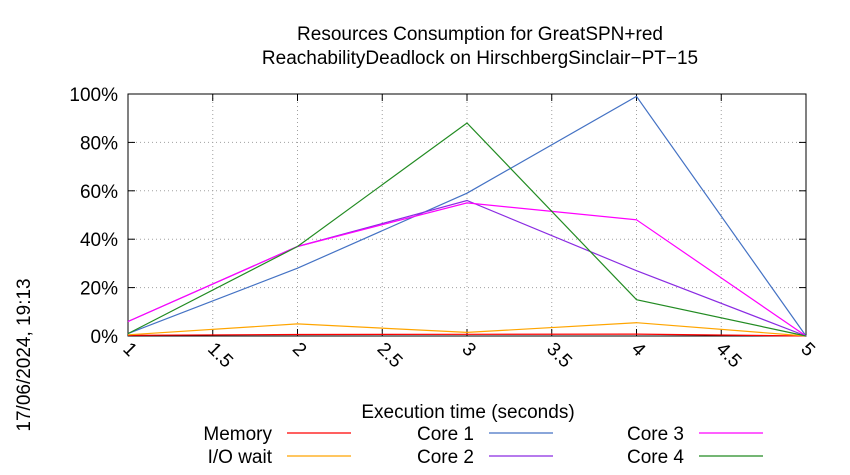 This screenshot has width=850, height=475. I want to click on series-line-i-o-wait, so click(467, 329).